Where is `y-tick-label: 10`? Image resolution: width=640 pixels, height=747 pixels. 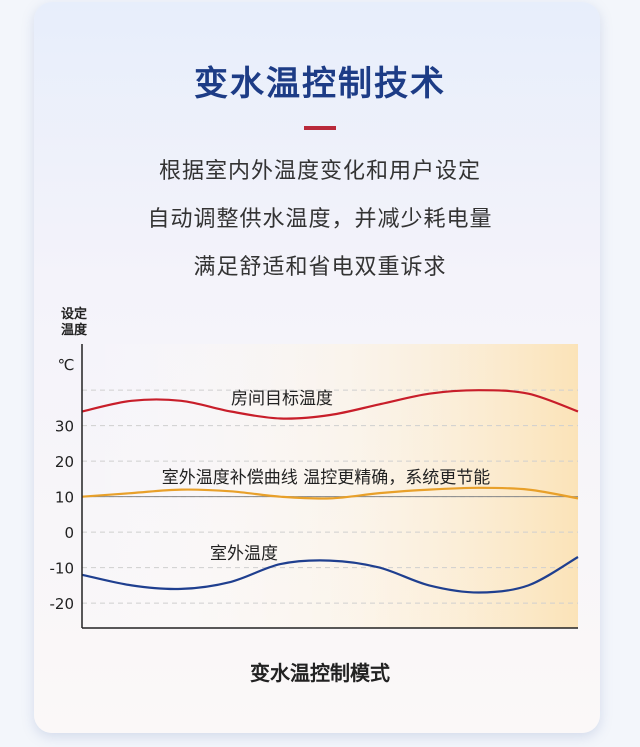
y-tick-label: 10 is located at coordinates (64, 498).